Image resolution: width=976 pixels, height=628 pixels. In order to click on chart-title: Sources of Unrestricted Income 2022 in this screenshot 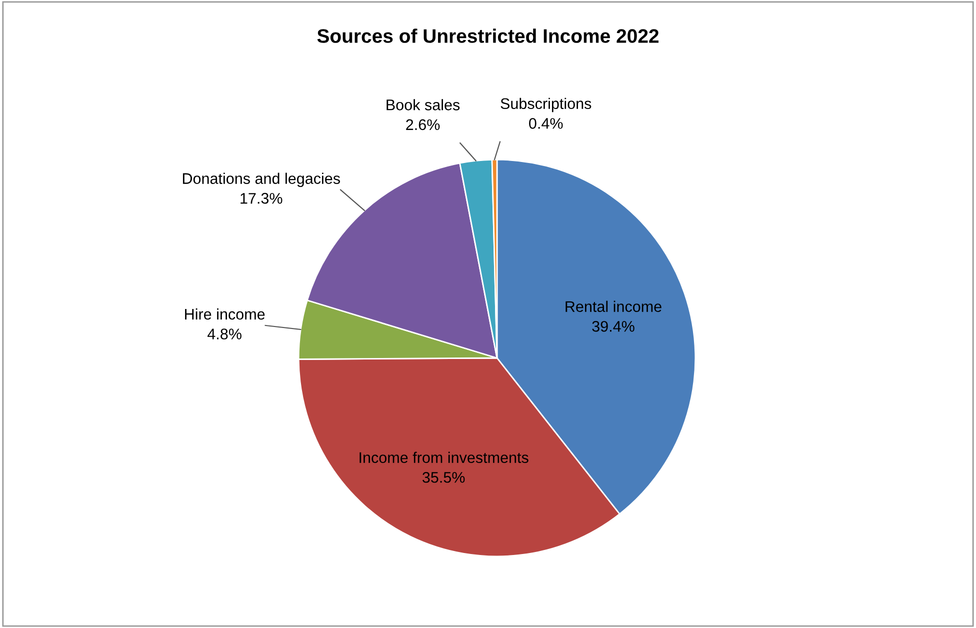, I will do `click(488, 35)`.